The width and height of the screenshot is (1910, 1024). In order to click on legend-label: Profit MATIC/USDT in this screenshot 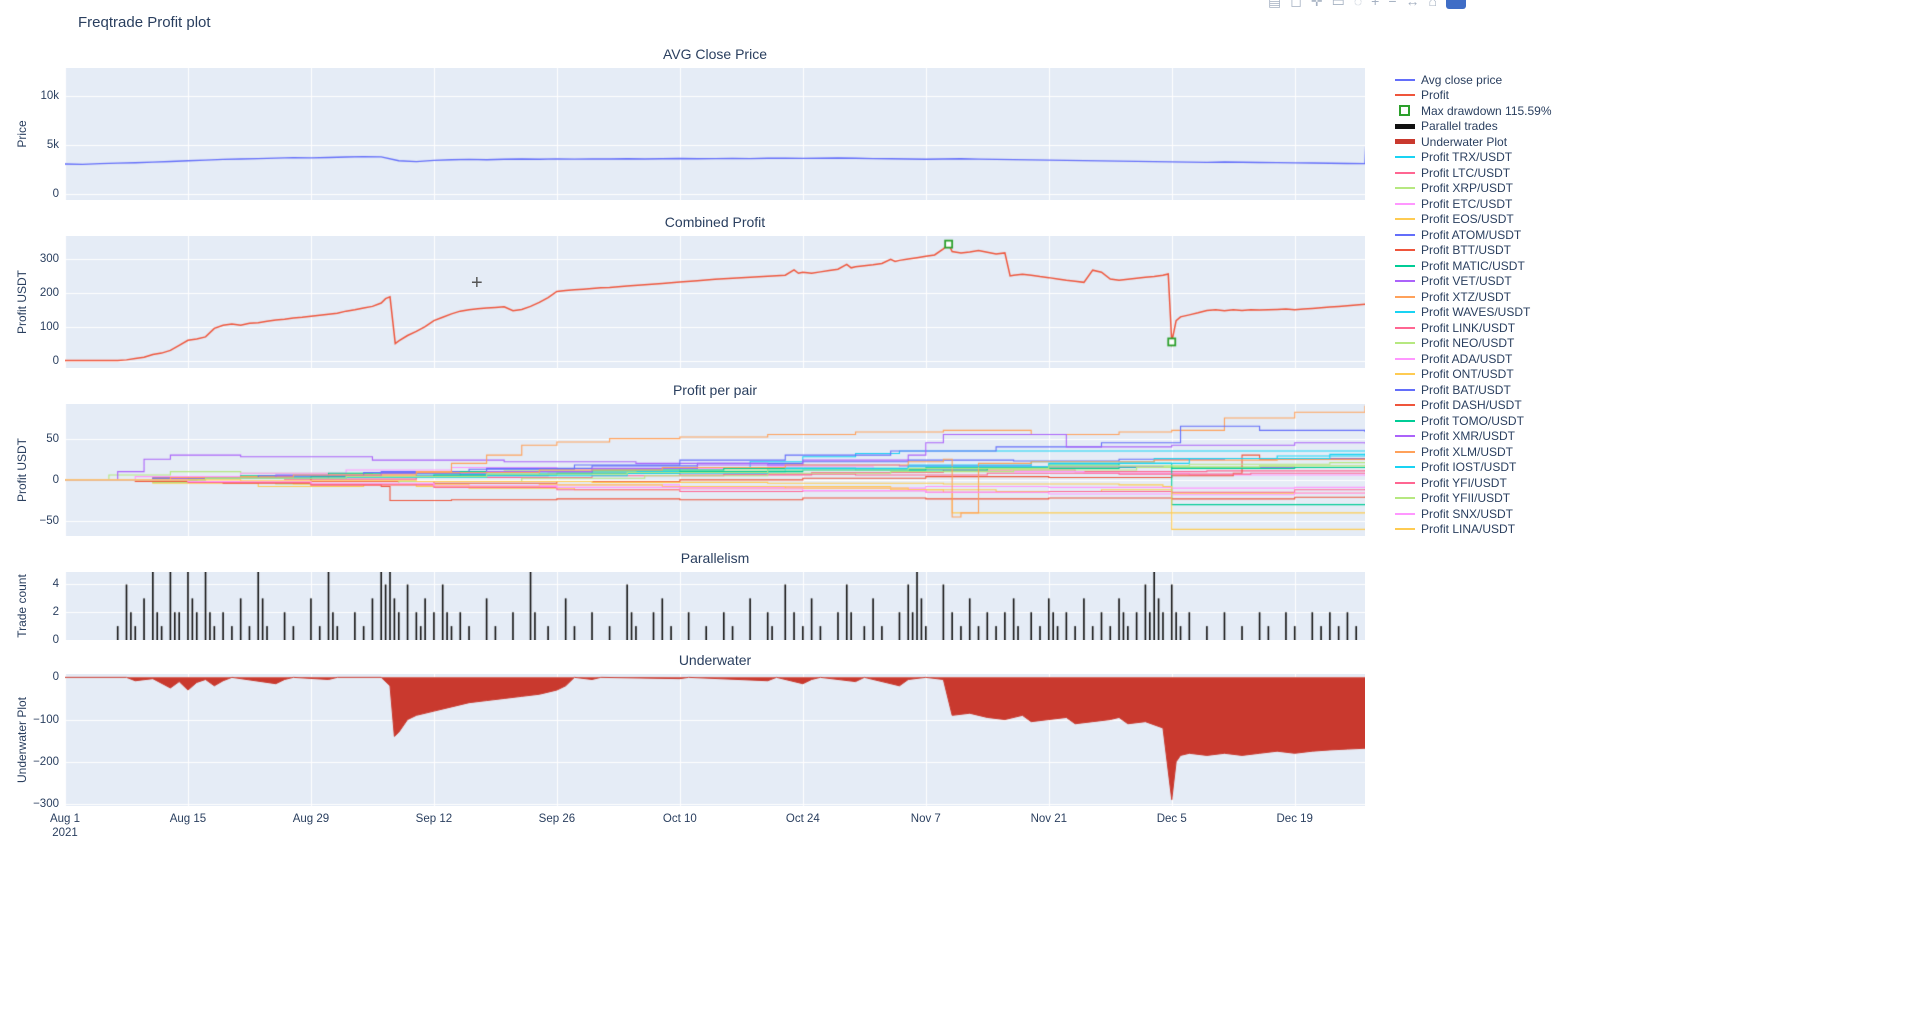, I will do `click(1473, 265)`.